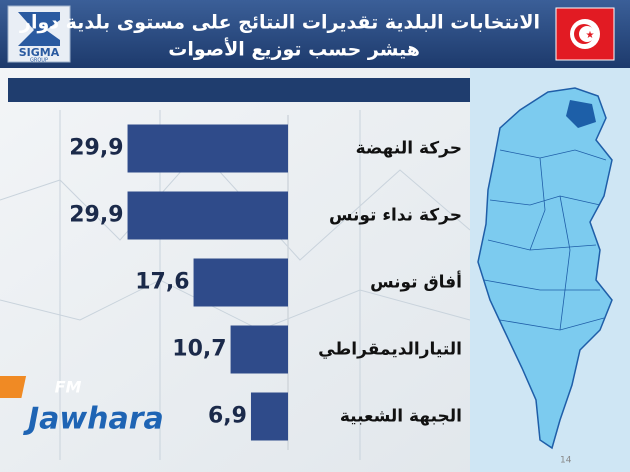 The height and width of the screenshot is (472, 630). What do you see at coordinates (227, 416) in the screenshot?
I see `value-label: 6,9` at bounding box center [227, 416].